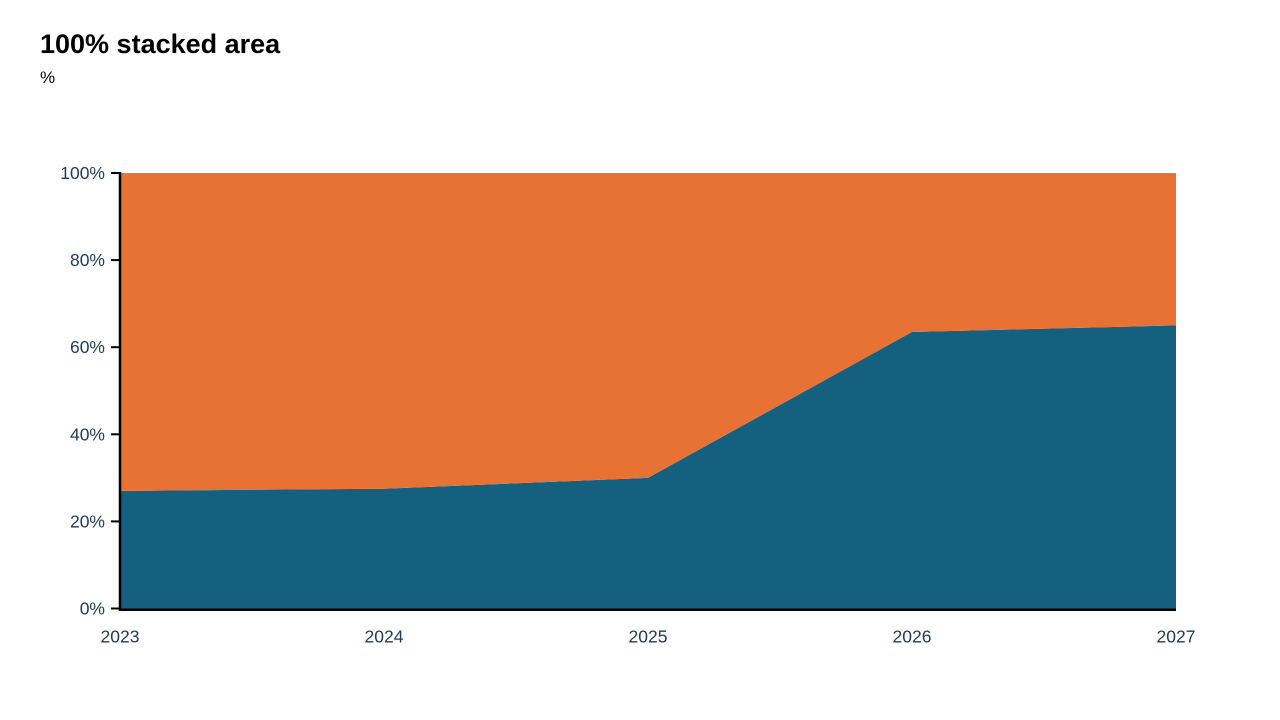  I want to click on chart-title: 100% stacked area, so click(160, 44).